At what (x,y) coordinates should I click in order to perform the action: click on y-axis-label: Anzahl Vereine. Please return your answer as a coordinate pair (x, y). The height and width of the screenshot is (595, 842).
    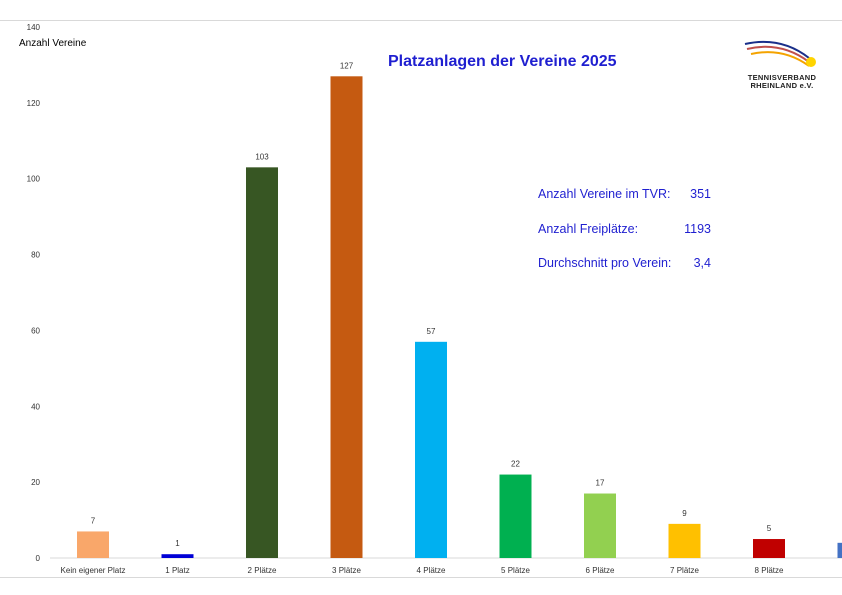
    Looking at the image, I should click on (53, 43).